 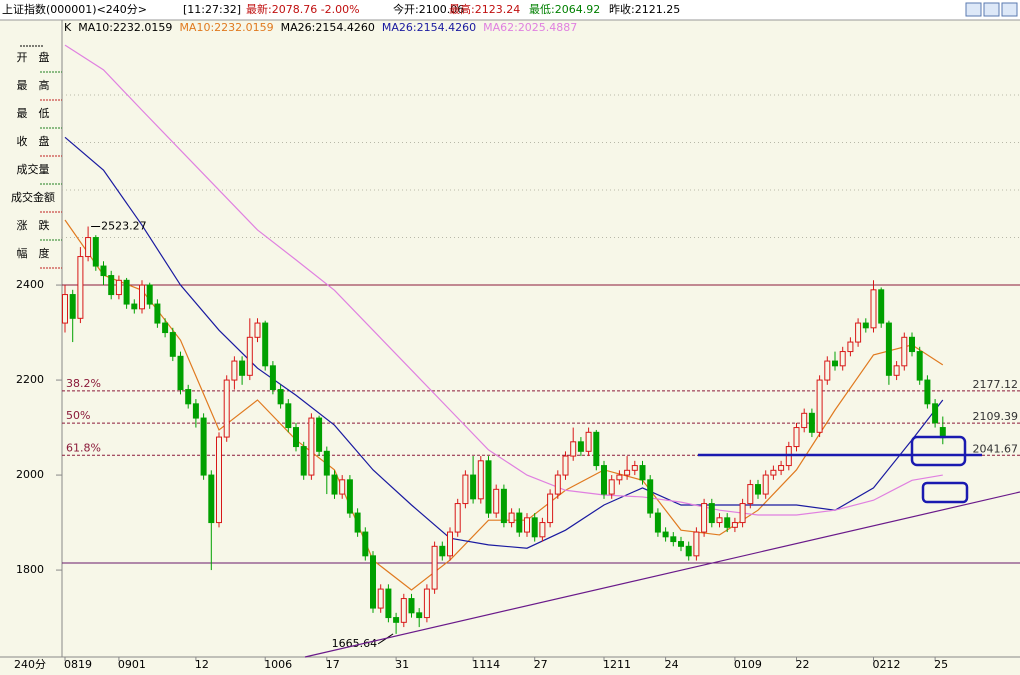 What do you see at coordinates (996, 448) in the screenshot?
I see `fib-value: 2041.67` at bounding box center [996, 448].